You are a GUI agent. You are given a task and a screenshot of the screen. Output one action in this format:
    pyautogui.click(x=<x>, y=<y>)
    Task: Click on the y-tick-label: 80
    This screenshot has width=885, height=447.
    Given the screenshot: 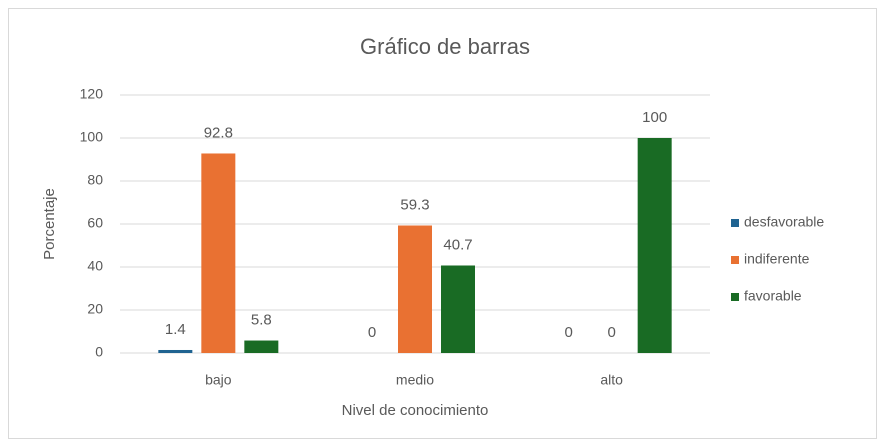 What is the action you would take?
    pyautogui.click(x=95, y=180)
    